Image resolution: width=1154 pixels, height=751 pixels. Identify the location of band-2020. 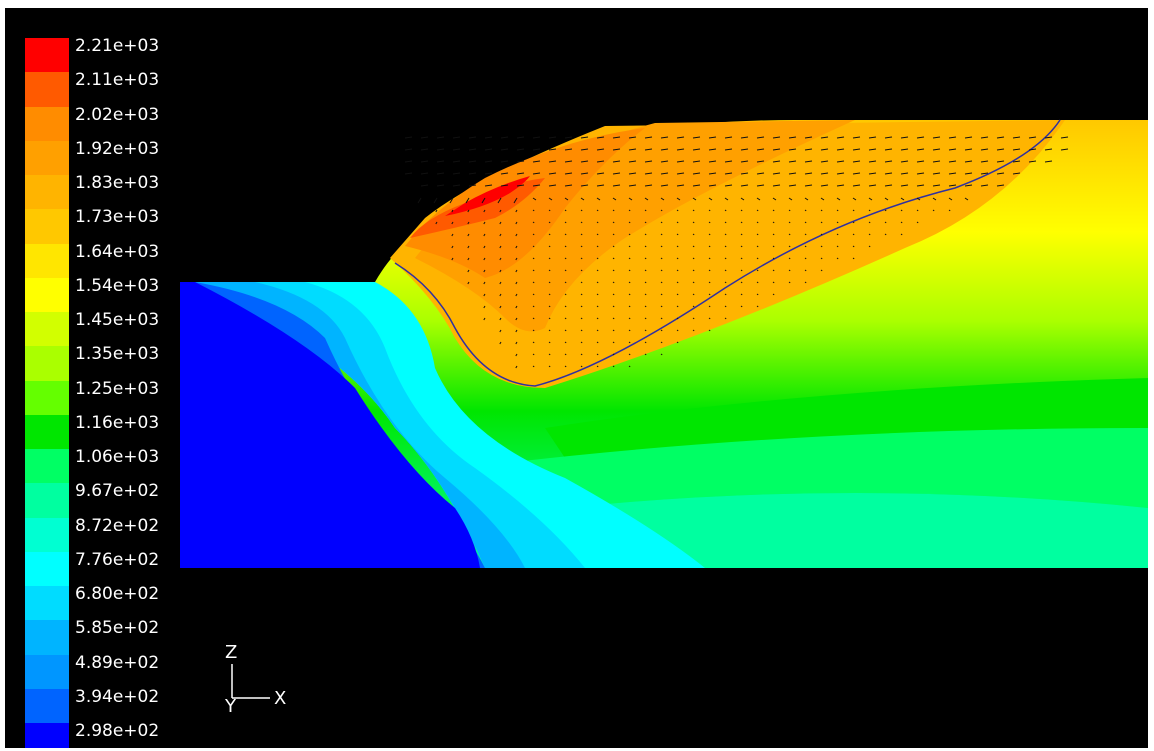
(525, 203).